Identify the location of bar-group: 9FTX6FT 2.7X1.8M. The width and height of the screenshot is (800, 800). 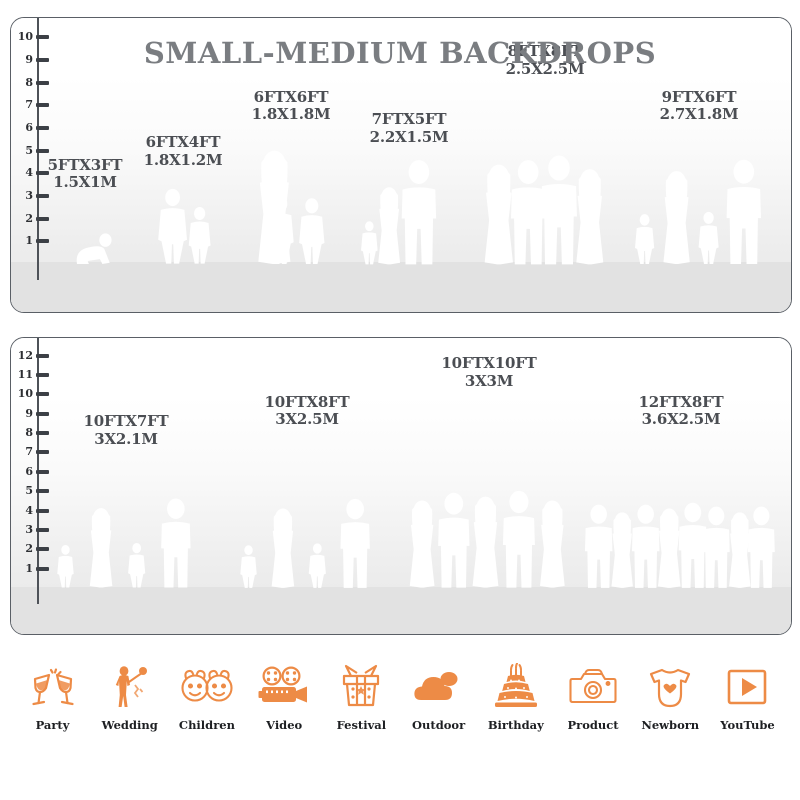
(699, 176).